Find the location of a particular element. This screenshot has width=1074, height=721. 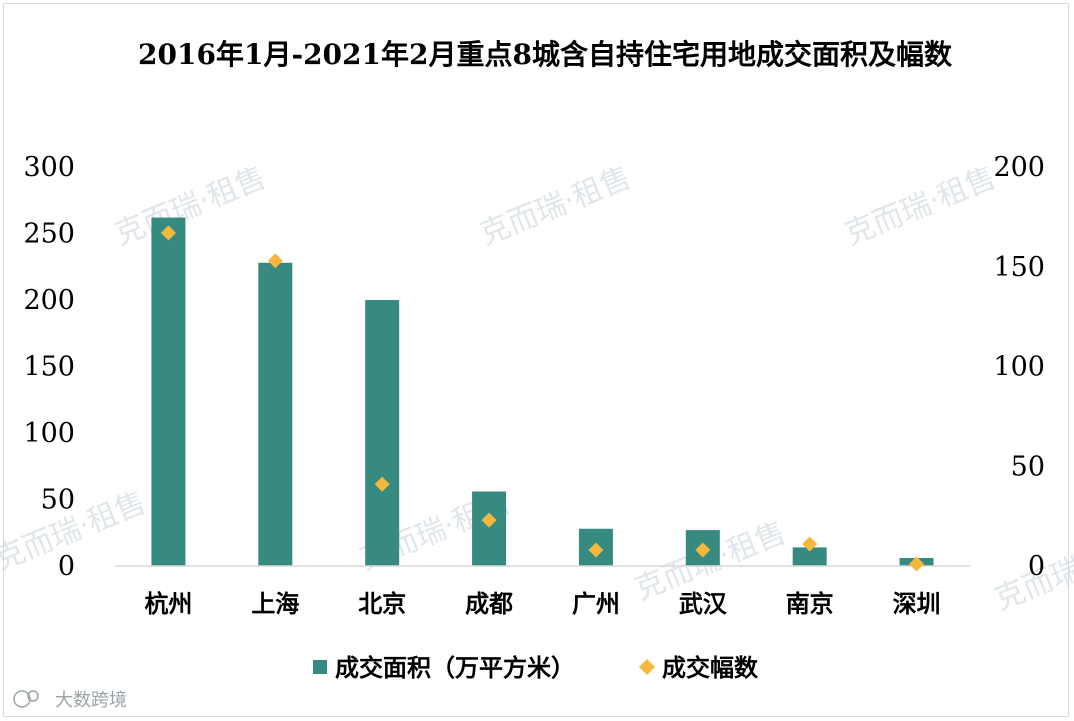

y-left-tick-label: 50 is located at coordinates (58, 500).